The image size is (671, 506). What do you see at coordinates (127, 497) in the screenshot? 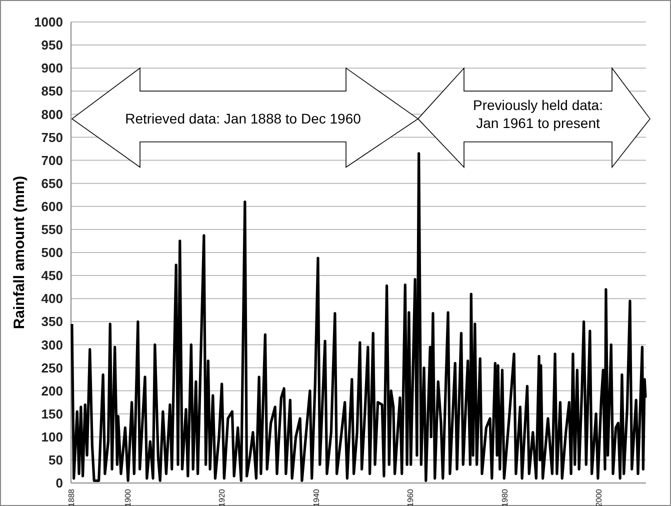
I see `x-tick-label: 1900` at bounding box center [127, 497].